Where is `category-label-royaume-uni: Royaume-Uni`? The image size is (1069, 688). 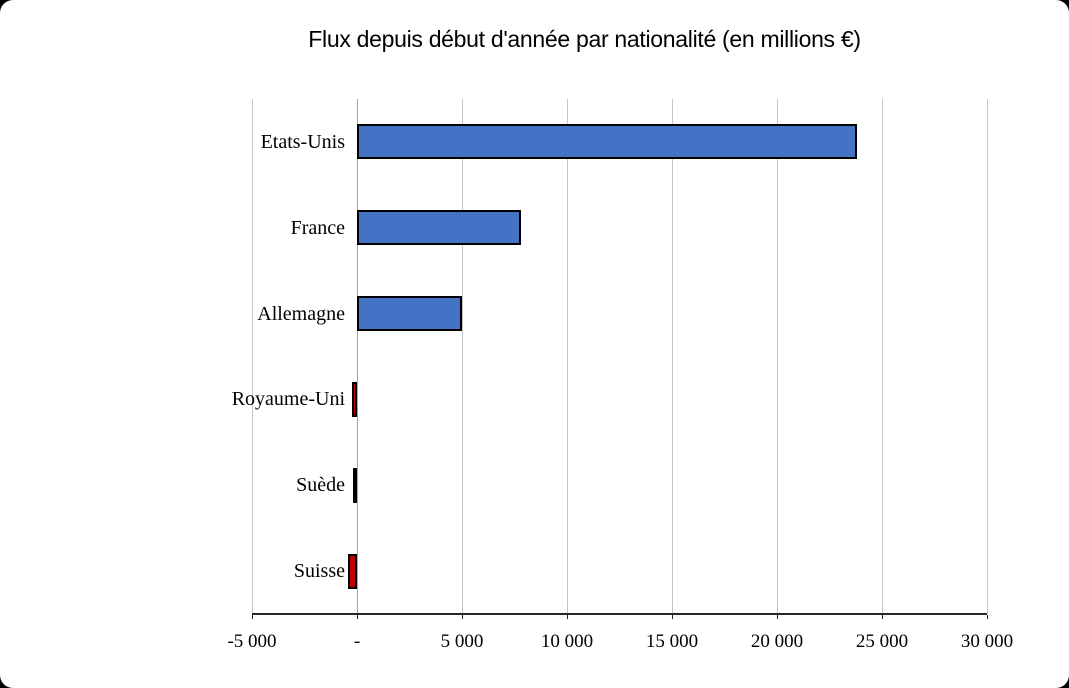 category-label-royaume-uni: Royaume-Uni is located at coordinates (288, 399).